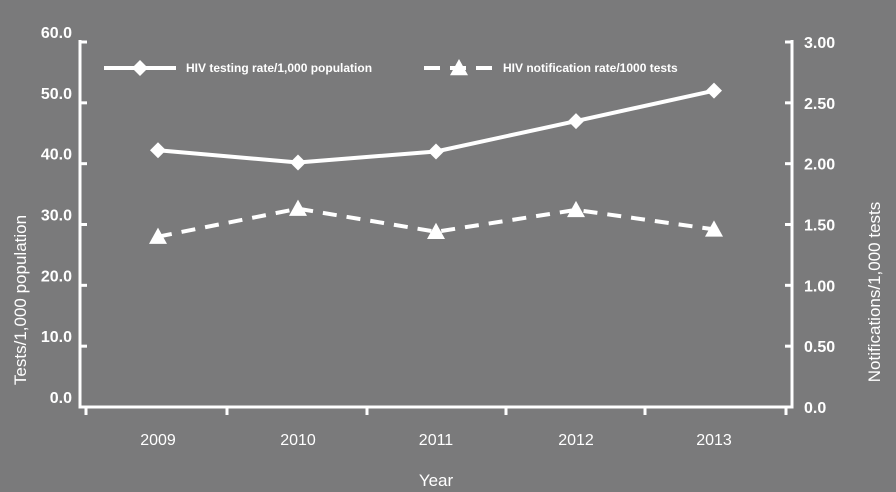  Describe the element at coordinates (815, 408) in the screenshot. I see `y-right-tick-label: 0.0` at that location.